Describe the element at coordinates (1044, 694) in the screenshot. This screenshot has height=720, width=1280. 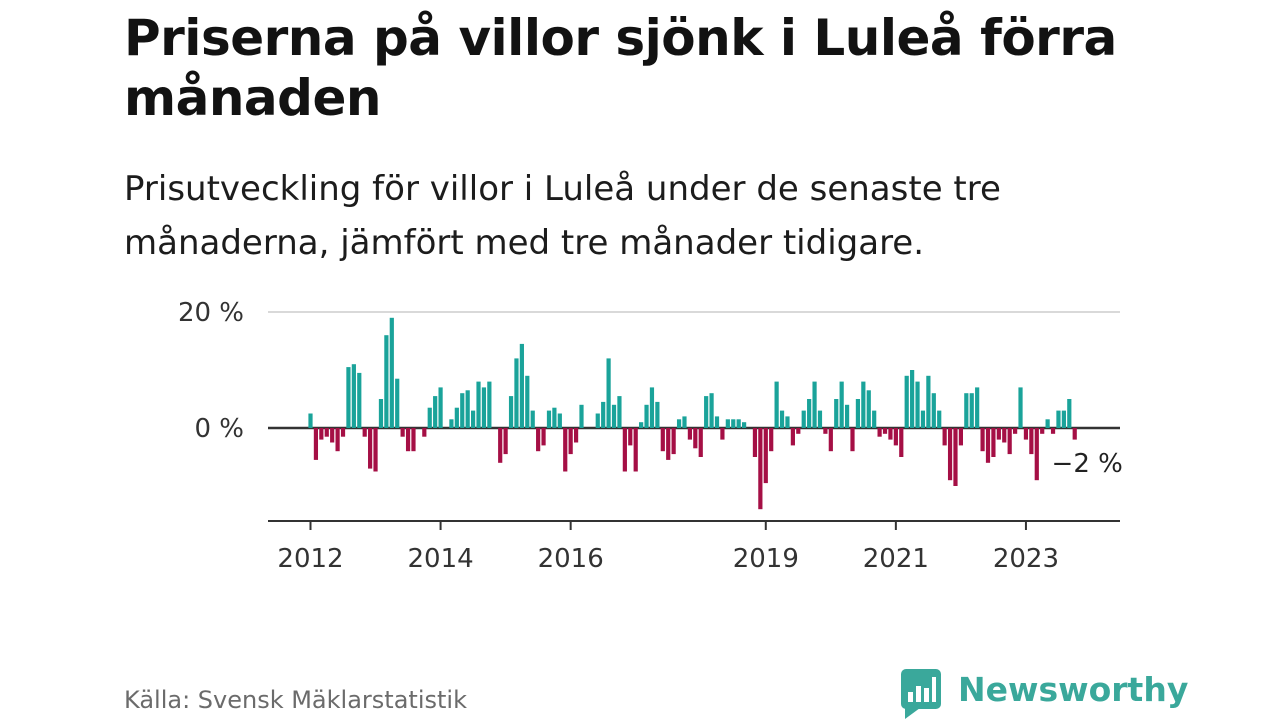
I see `newsworthy-logo: Newsworthy` at that location.